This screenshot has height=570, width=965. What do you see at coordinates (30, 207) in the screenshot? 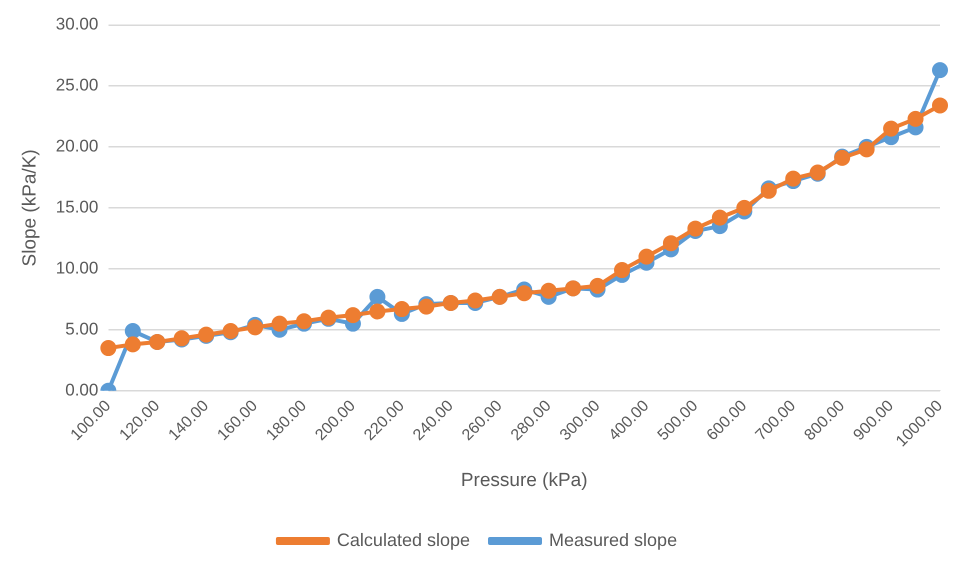
I see `y-axis-title: Slope (kPa/K)` at bounding box center [30, 207].